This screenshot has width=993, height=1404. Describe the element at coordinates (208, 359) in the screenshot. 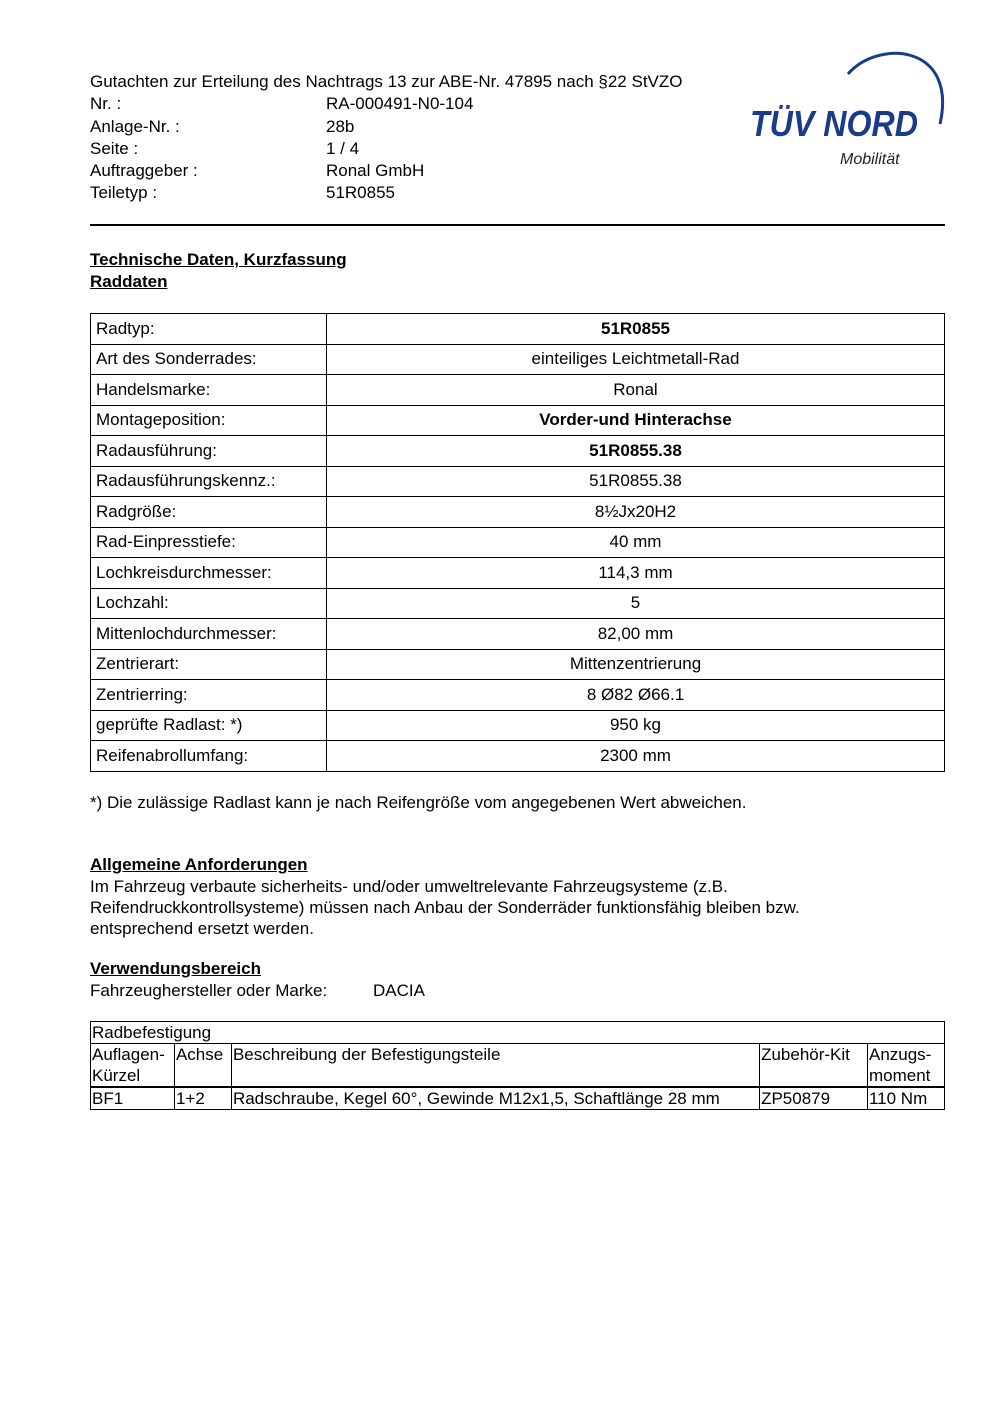

I see `row-label: Art des Sonderrades:` at that location.